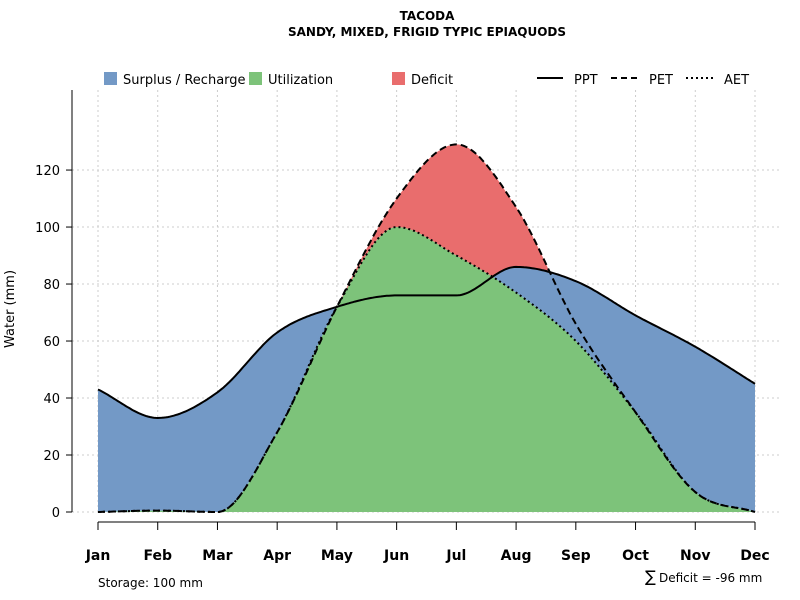 The image size is (800, 600). What do you see at coordinates (576, 556) in the screenshot?
I see `x-tick-label-sep: Sep` at bounding box center [576, 556].